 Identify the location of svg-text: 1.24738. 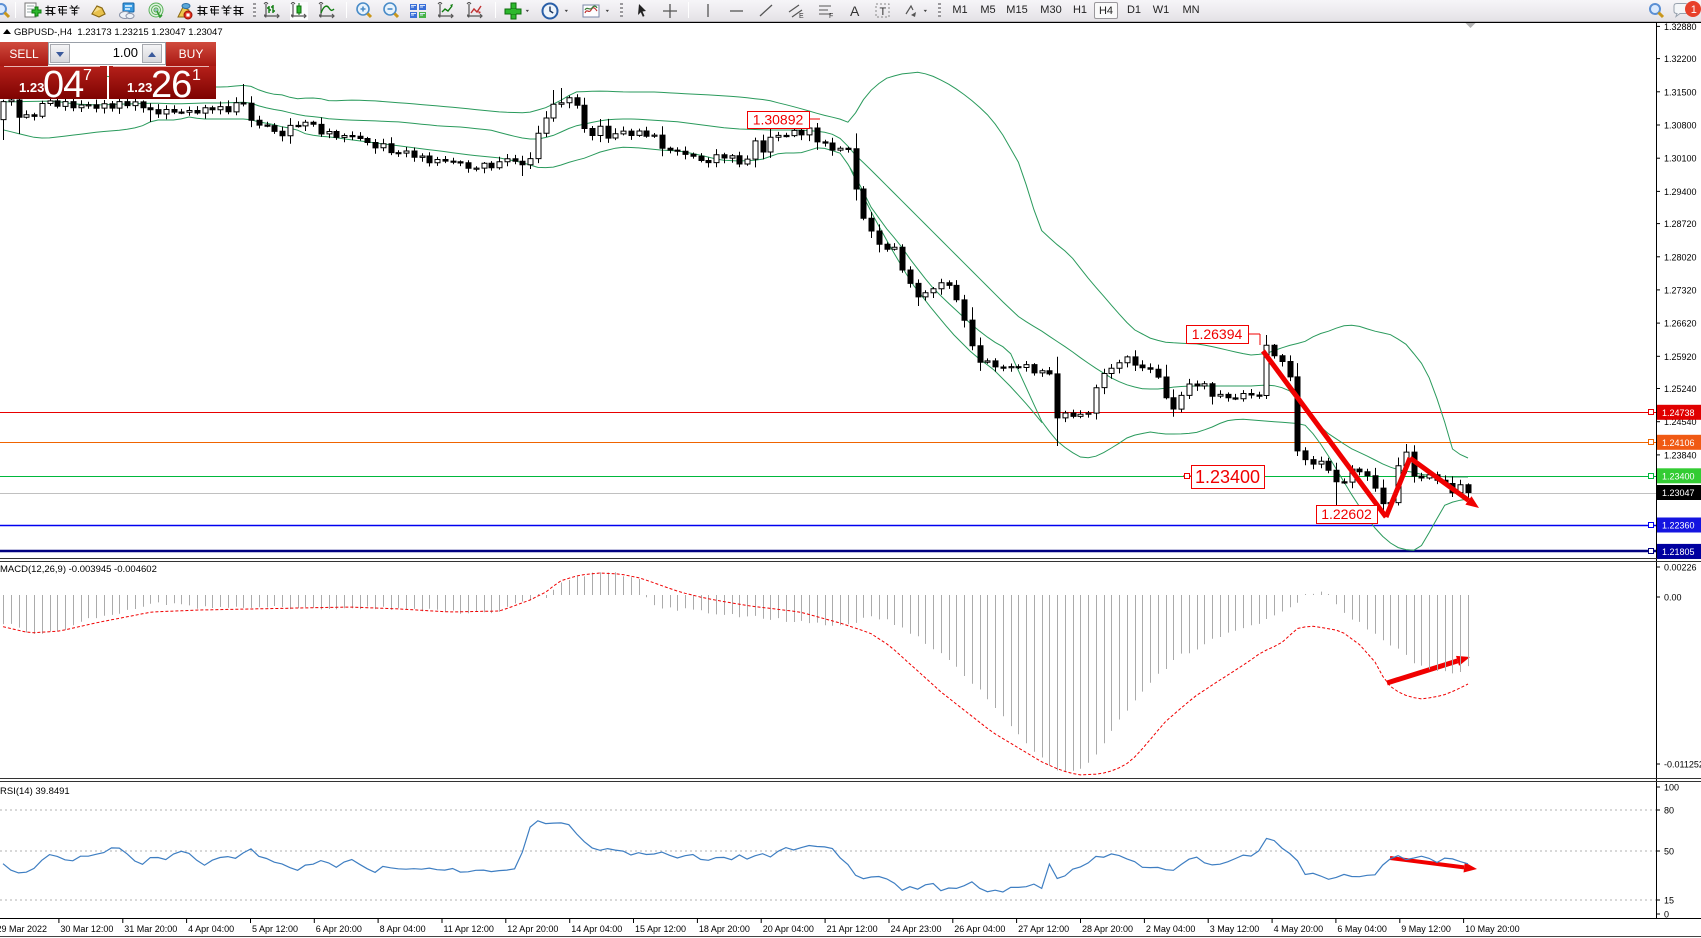
(1678, 413).